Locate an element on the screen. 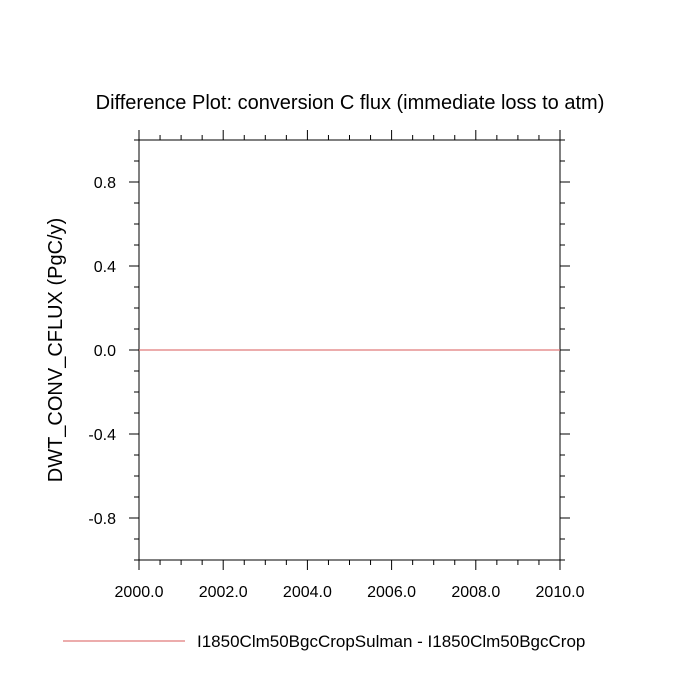 This screenshot has width=700, height=700. x-tick-label: 2004.0 is located at coordinates (307, 592).